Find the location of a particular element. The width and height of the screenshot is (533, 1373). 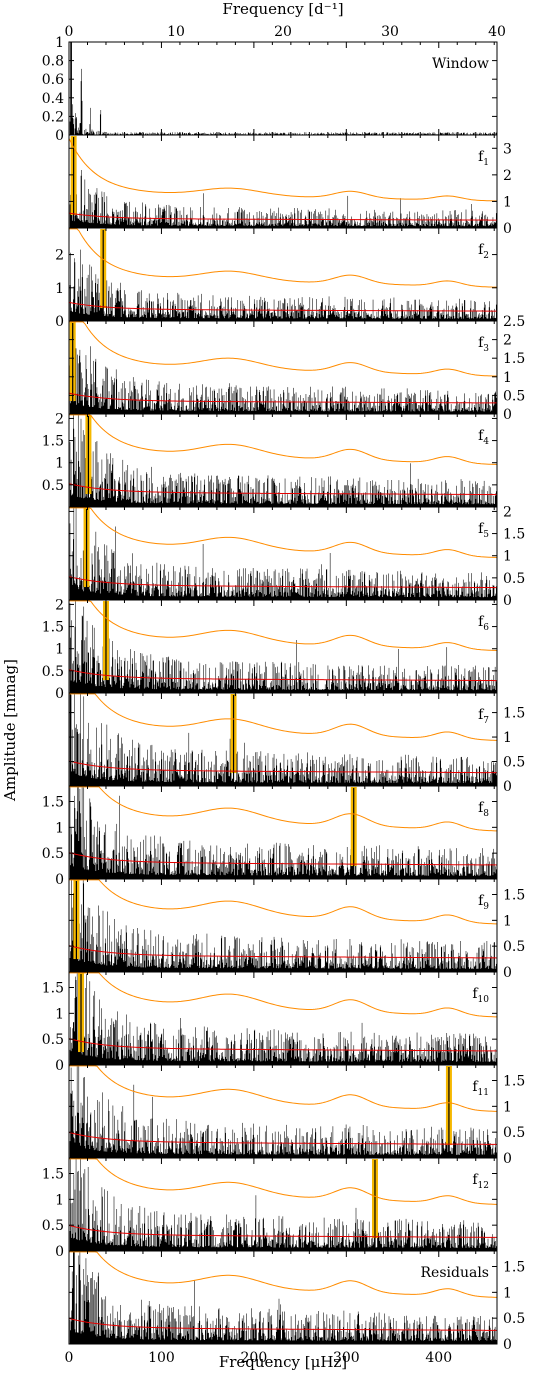

panel-label: f8 is located at coordinates (483, 809).